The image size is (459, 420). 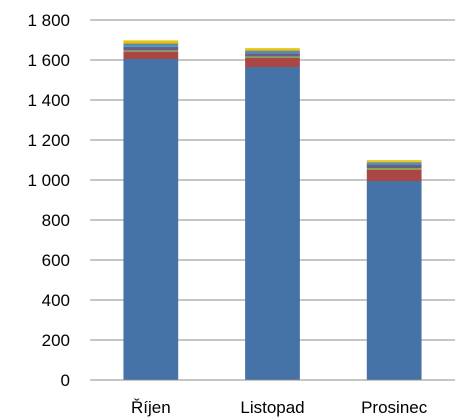 What do you see at coordinates (56, 260) in the screenshot?
I see `y-tick-label: 600` at bounding box center [56, 260].